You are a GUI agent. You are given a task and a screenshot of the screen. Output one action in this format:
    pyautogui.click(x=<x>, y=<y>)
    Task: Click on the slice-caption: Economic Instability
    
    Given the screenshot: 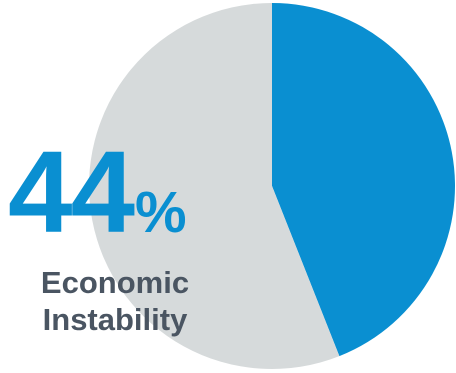 What is the action you would take?
    pyautogui.click(x=115, y=301)
    